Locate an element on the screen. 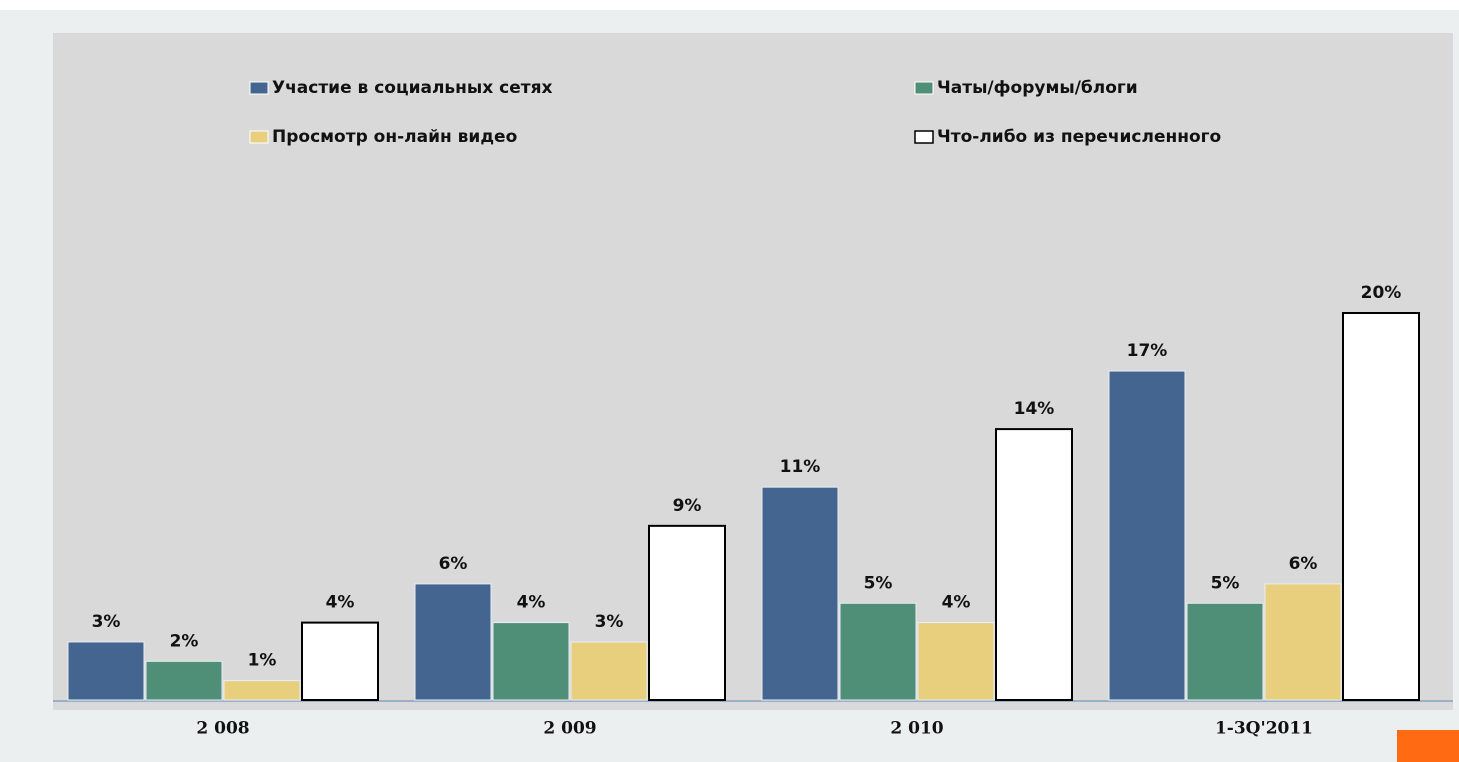 This screenshot has height=762, width=1459. legend-label: Просмотр он-лайн видео is located at coordinates (394, 137).